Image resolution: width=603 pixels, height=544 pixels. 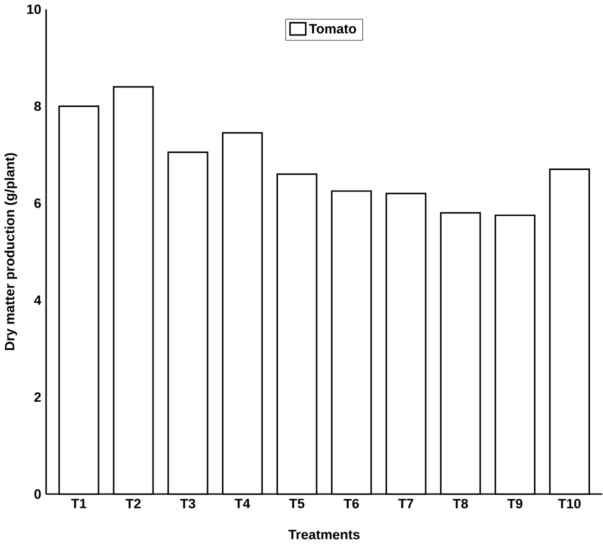 I want to click on legend-label: Tomato, so click(x=332, y=29).